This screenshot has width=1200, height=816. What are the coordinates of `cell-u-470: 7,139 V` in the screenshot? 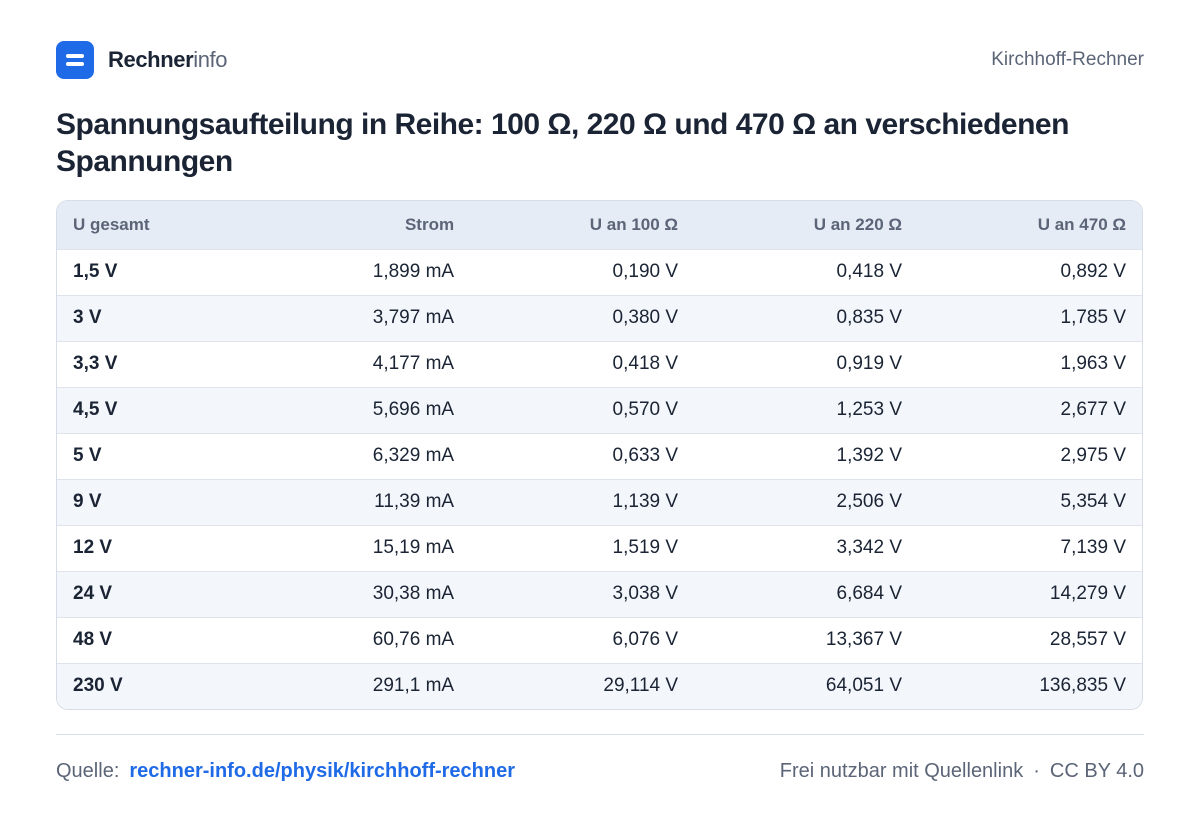 It's located at (1093, 547).